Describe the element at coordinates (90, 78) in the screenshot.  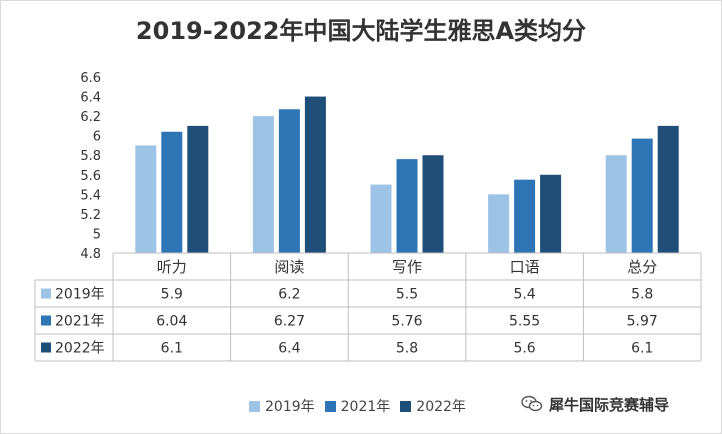
I see `y-tick-label-9: 6.6` at that location.